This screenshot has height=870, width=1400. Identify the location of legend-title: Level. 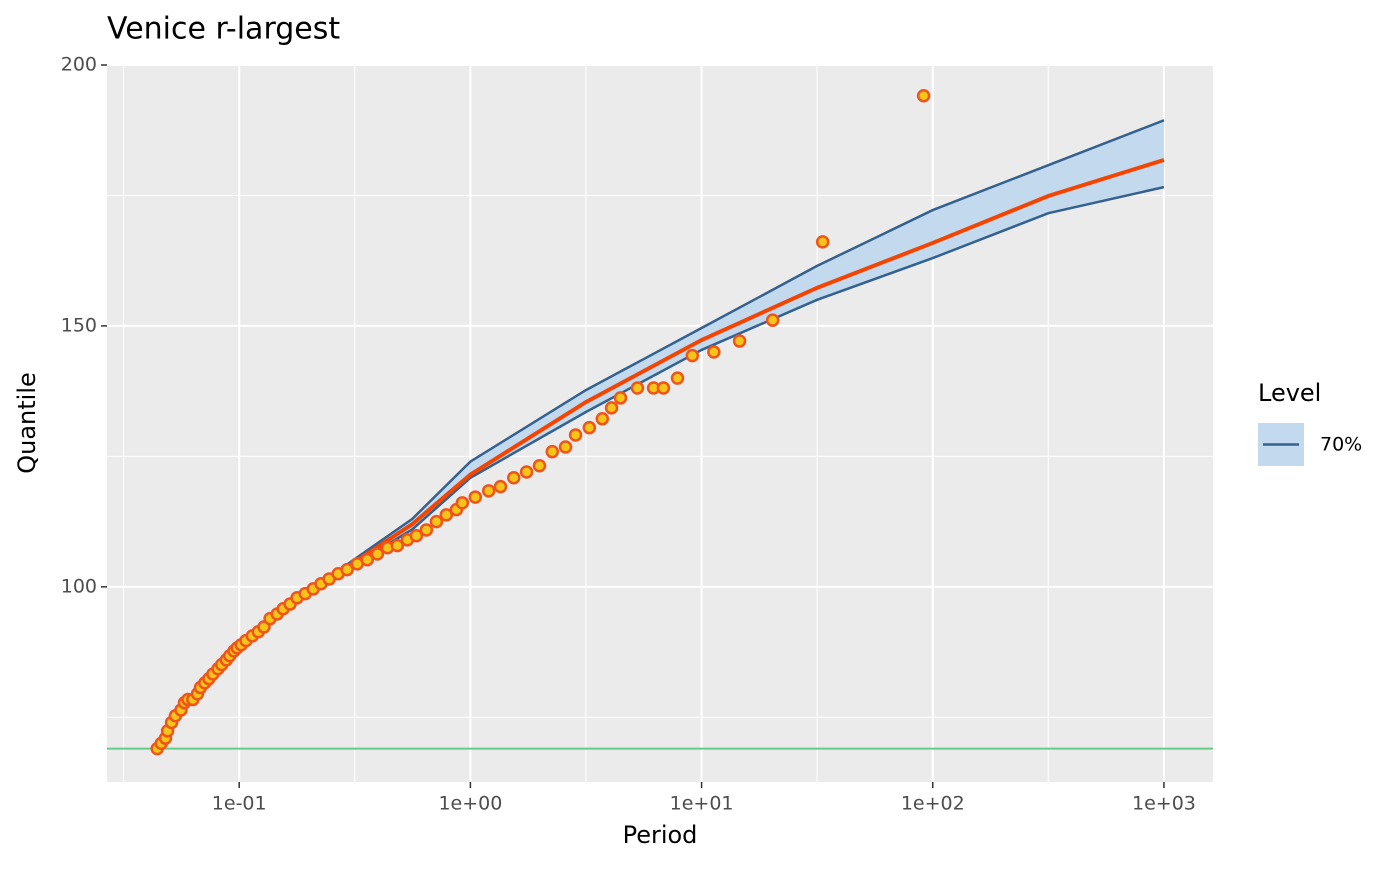
(1289, 393).